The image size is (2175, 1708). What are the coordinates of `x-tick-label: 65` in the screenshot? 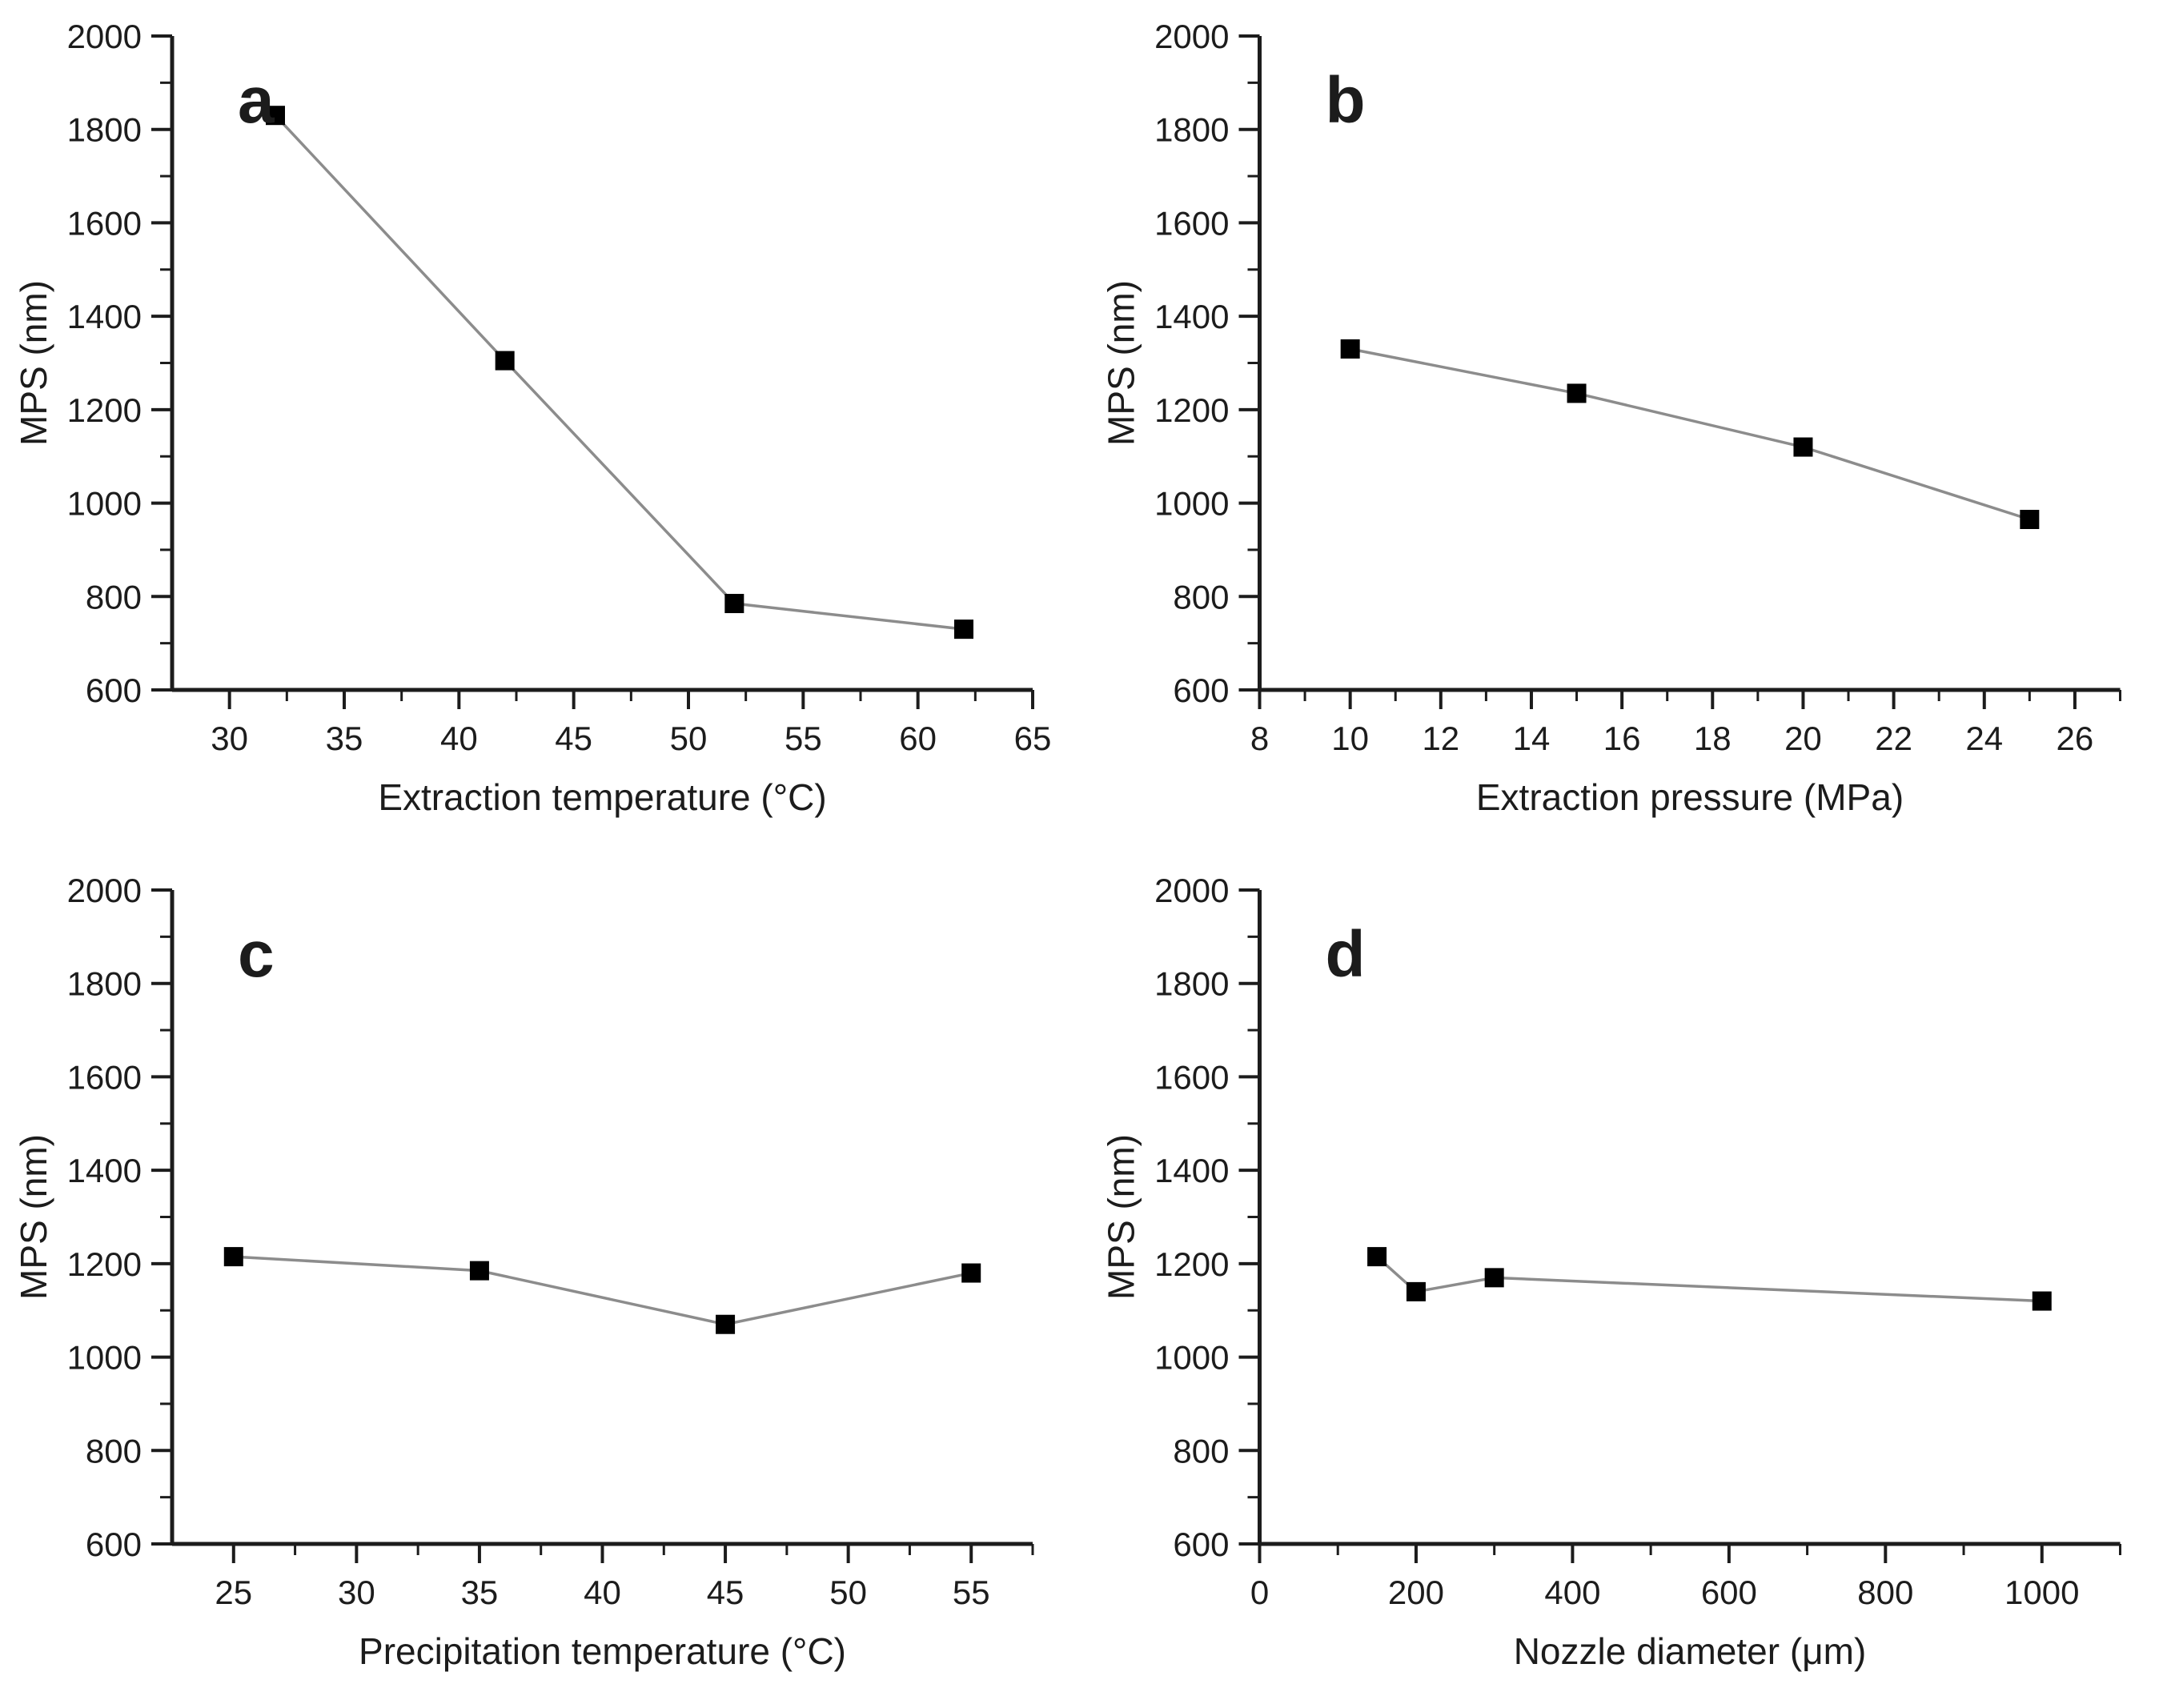 It's located at (1033, 738).